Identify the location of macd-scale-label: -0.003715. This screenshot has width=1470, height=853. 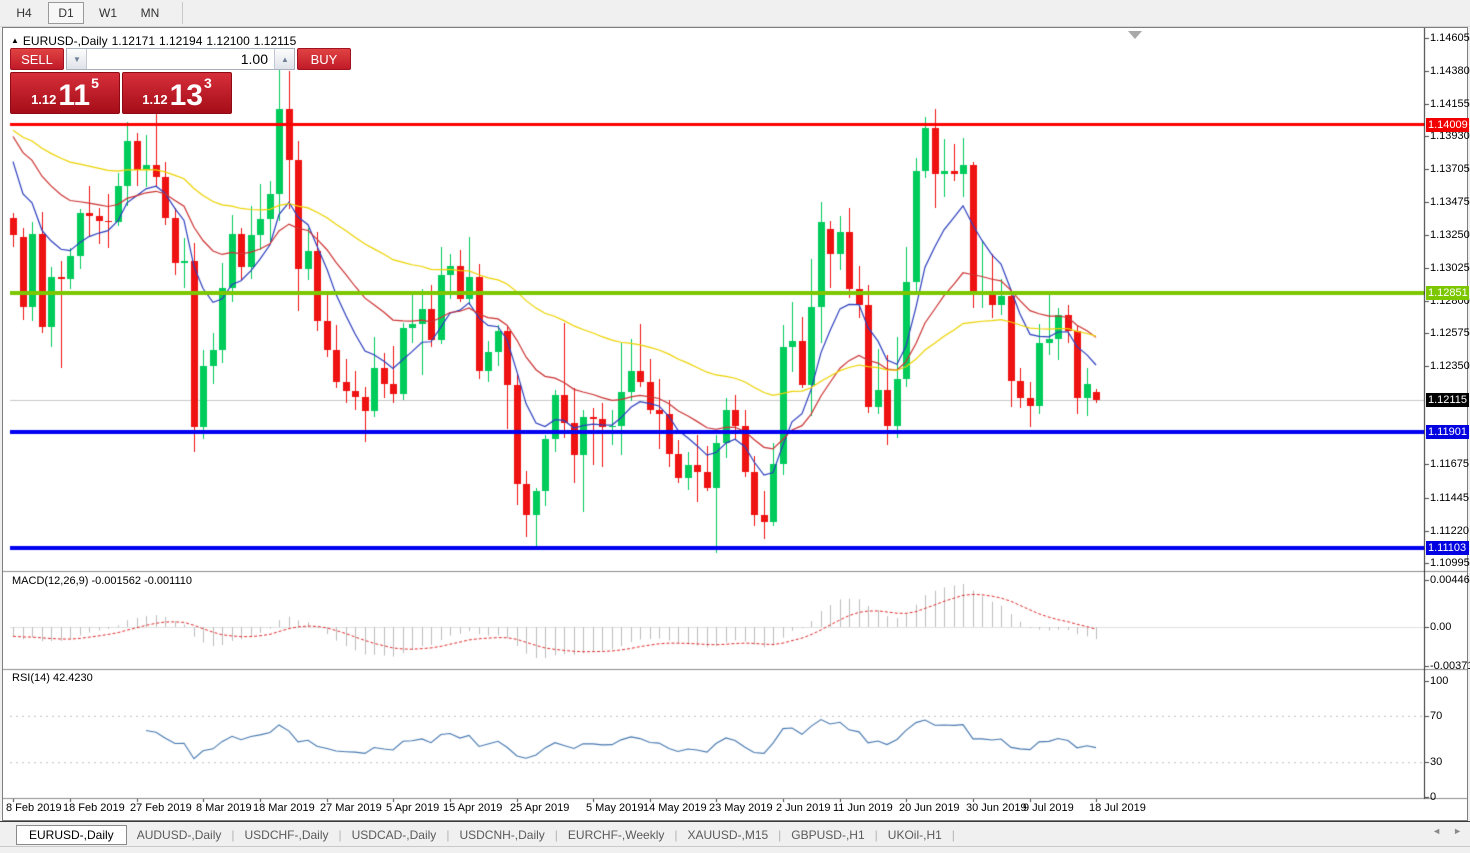
(1450, 666).